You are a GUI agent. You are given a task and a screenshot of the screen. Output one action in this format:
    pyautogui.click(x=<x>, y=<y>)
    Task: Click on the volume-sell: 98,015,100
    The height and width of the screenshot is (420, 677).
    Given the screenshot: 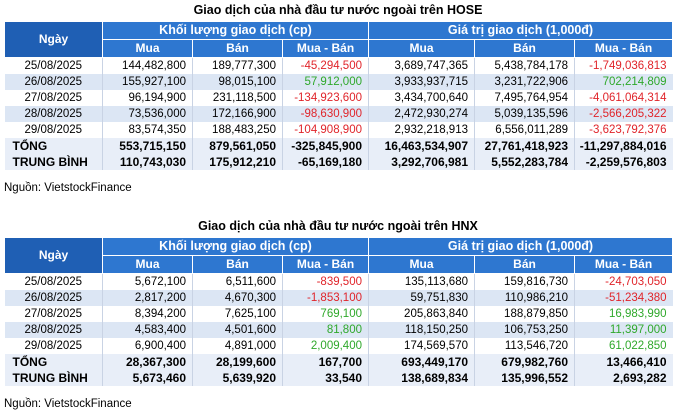 What is the action you would take?
    pyautogui.click(x=237, y=82)
    